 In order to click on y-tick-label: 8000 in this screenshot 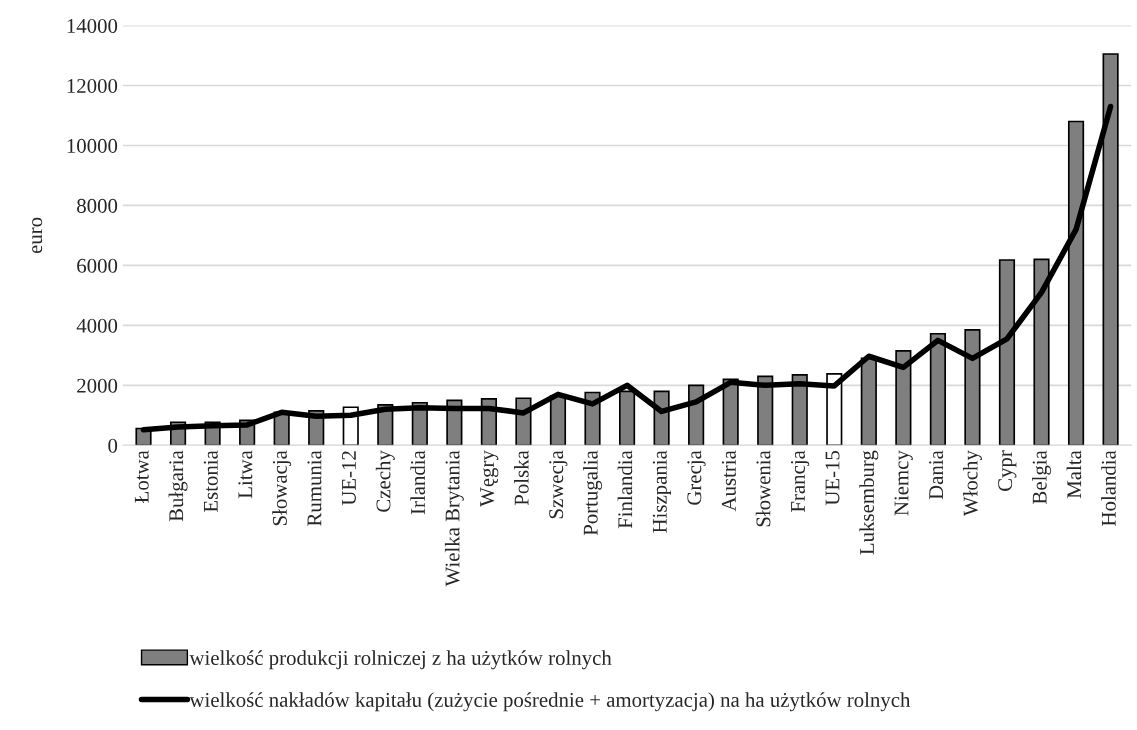, I will do `click(97, 205)`.